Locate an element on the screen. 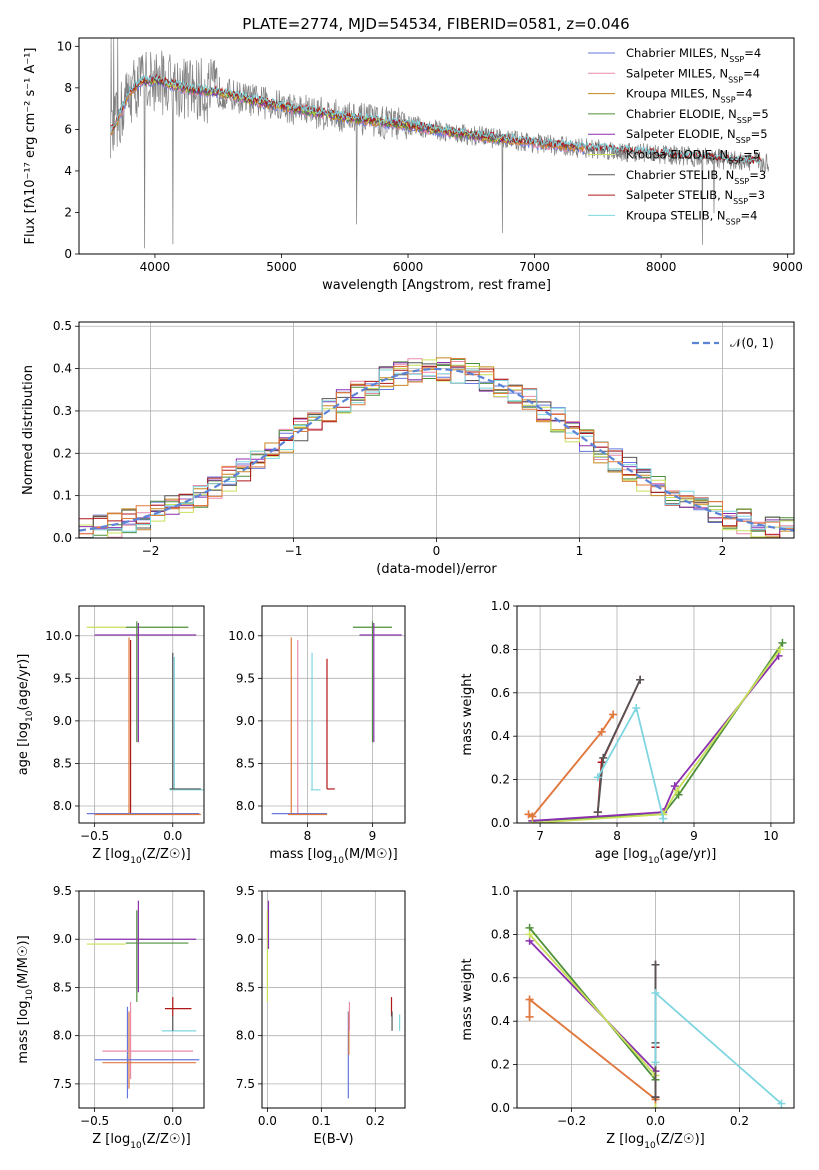  y-tick-label: 9.5 is located at coordinates (62, 891).